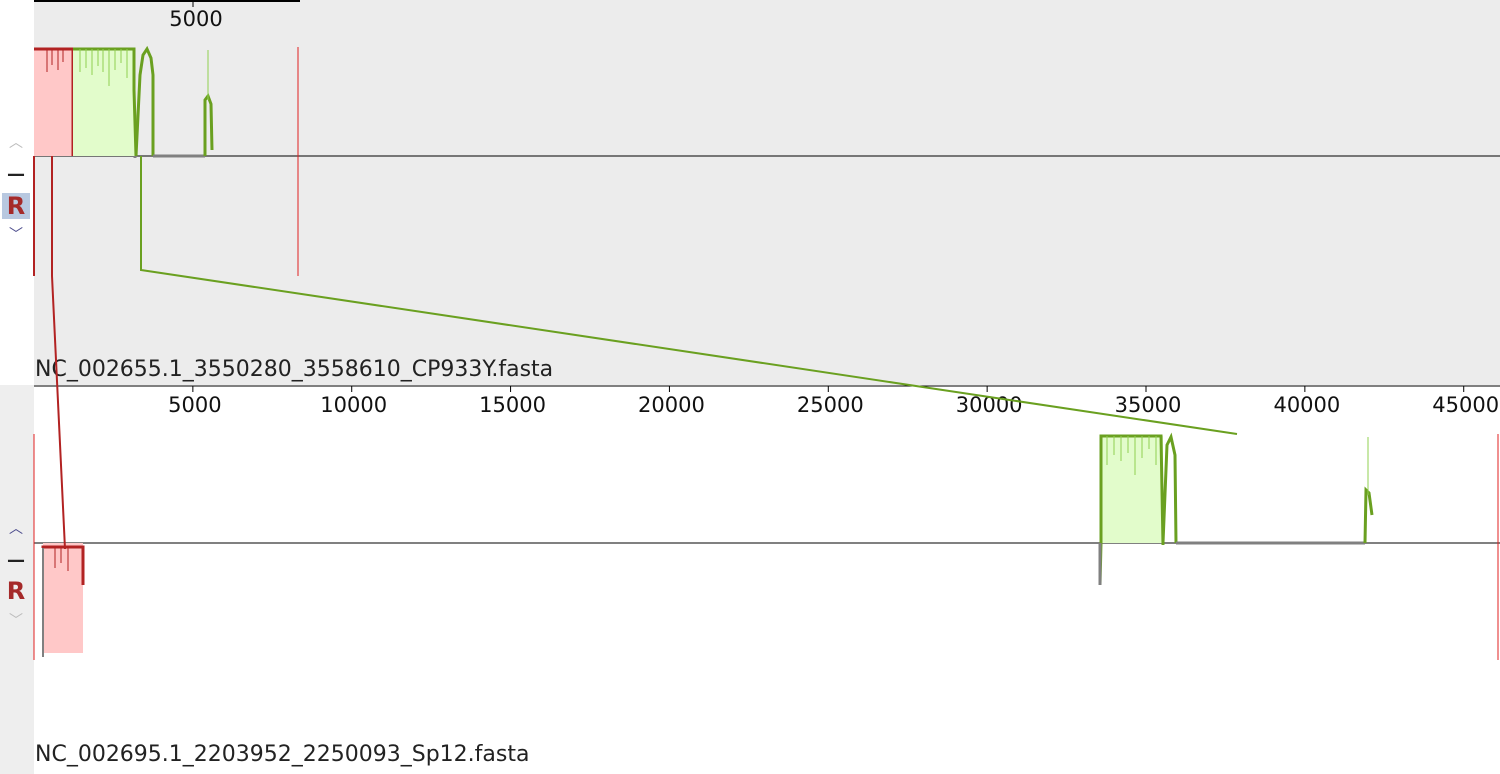 The image size is (1500, 774). Describe the element at coordinates (830, 405) in the screenshot. I see `bottom-ruler-tick-label: 25000` at that location.